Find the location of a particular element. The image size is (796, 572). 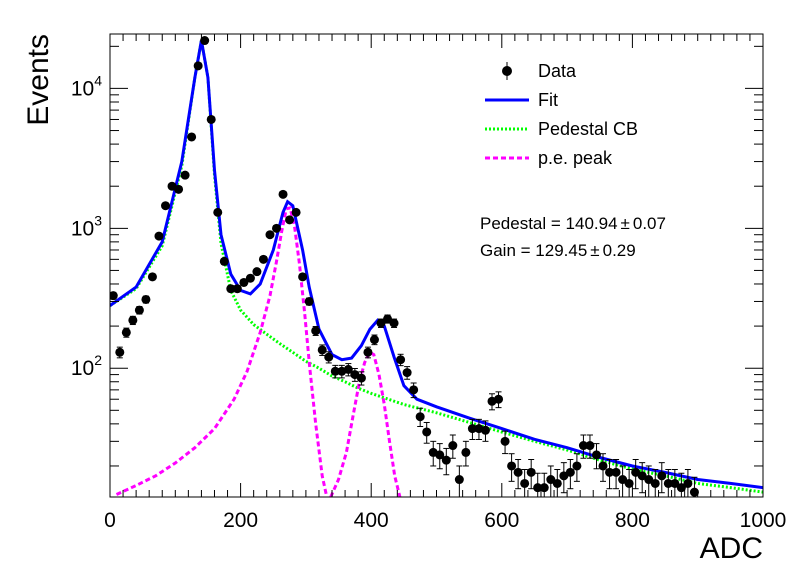

gain-value: Gain = 129.45 is located at coordinates (533, 250).